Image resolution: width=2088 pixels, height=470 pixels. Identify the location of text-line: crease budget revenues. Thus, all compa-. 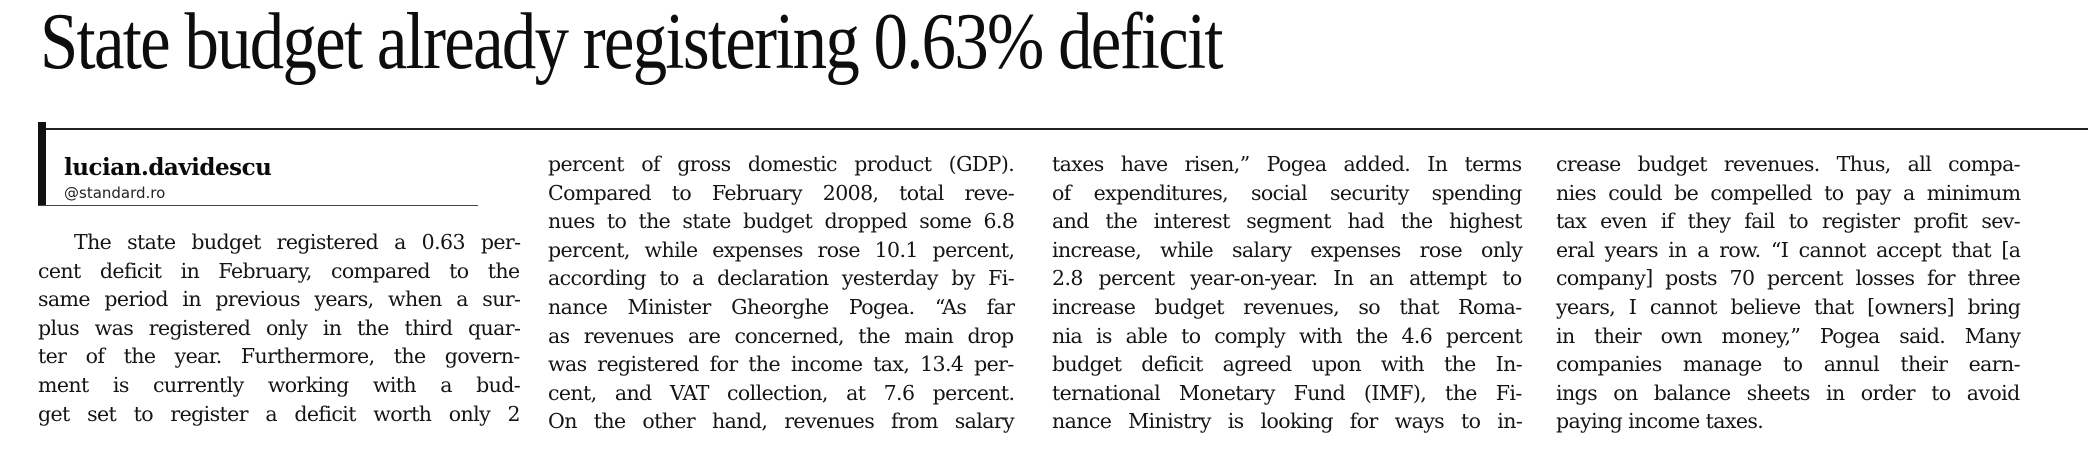
(1788, 164).